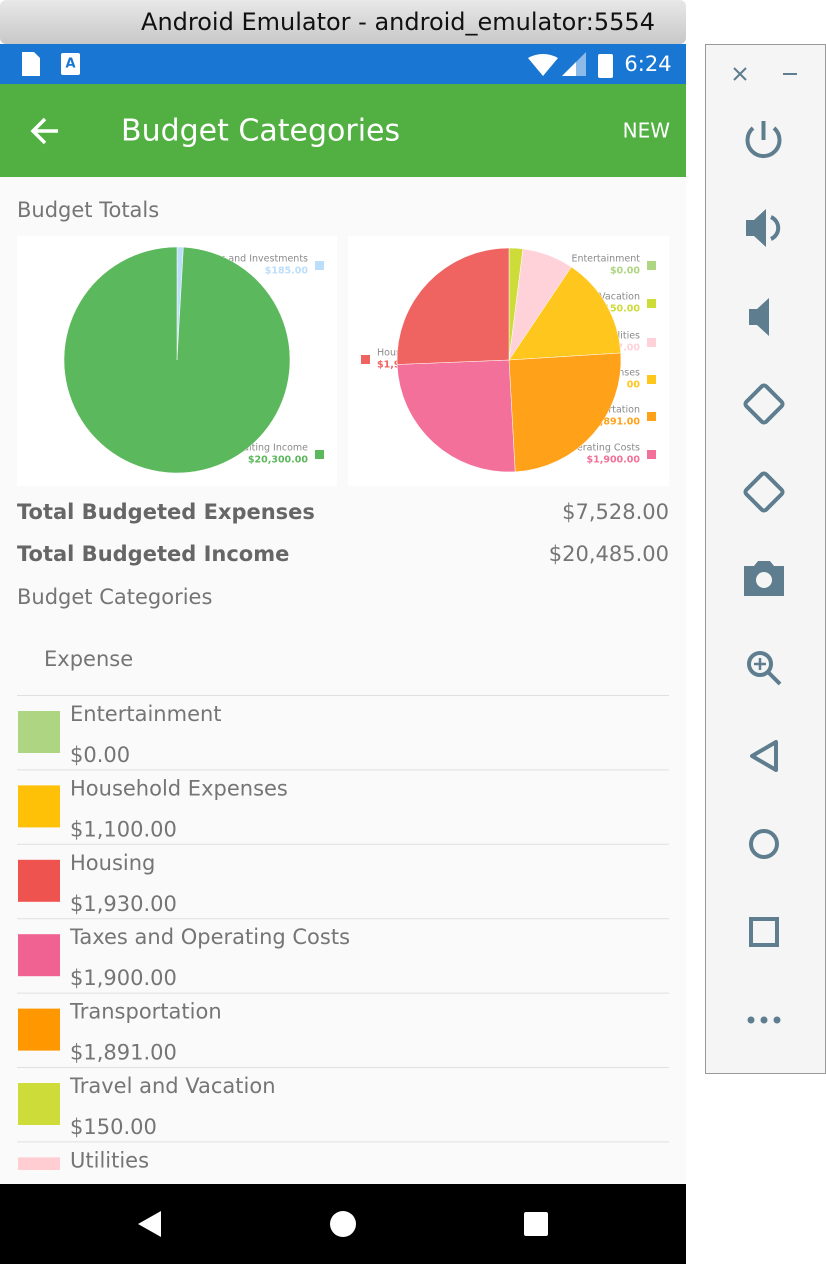  What do you see at coordinates (740, 74) in the screenshot?
I see `close-button` at bounding box center [740, 74].